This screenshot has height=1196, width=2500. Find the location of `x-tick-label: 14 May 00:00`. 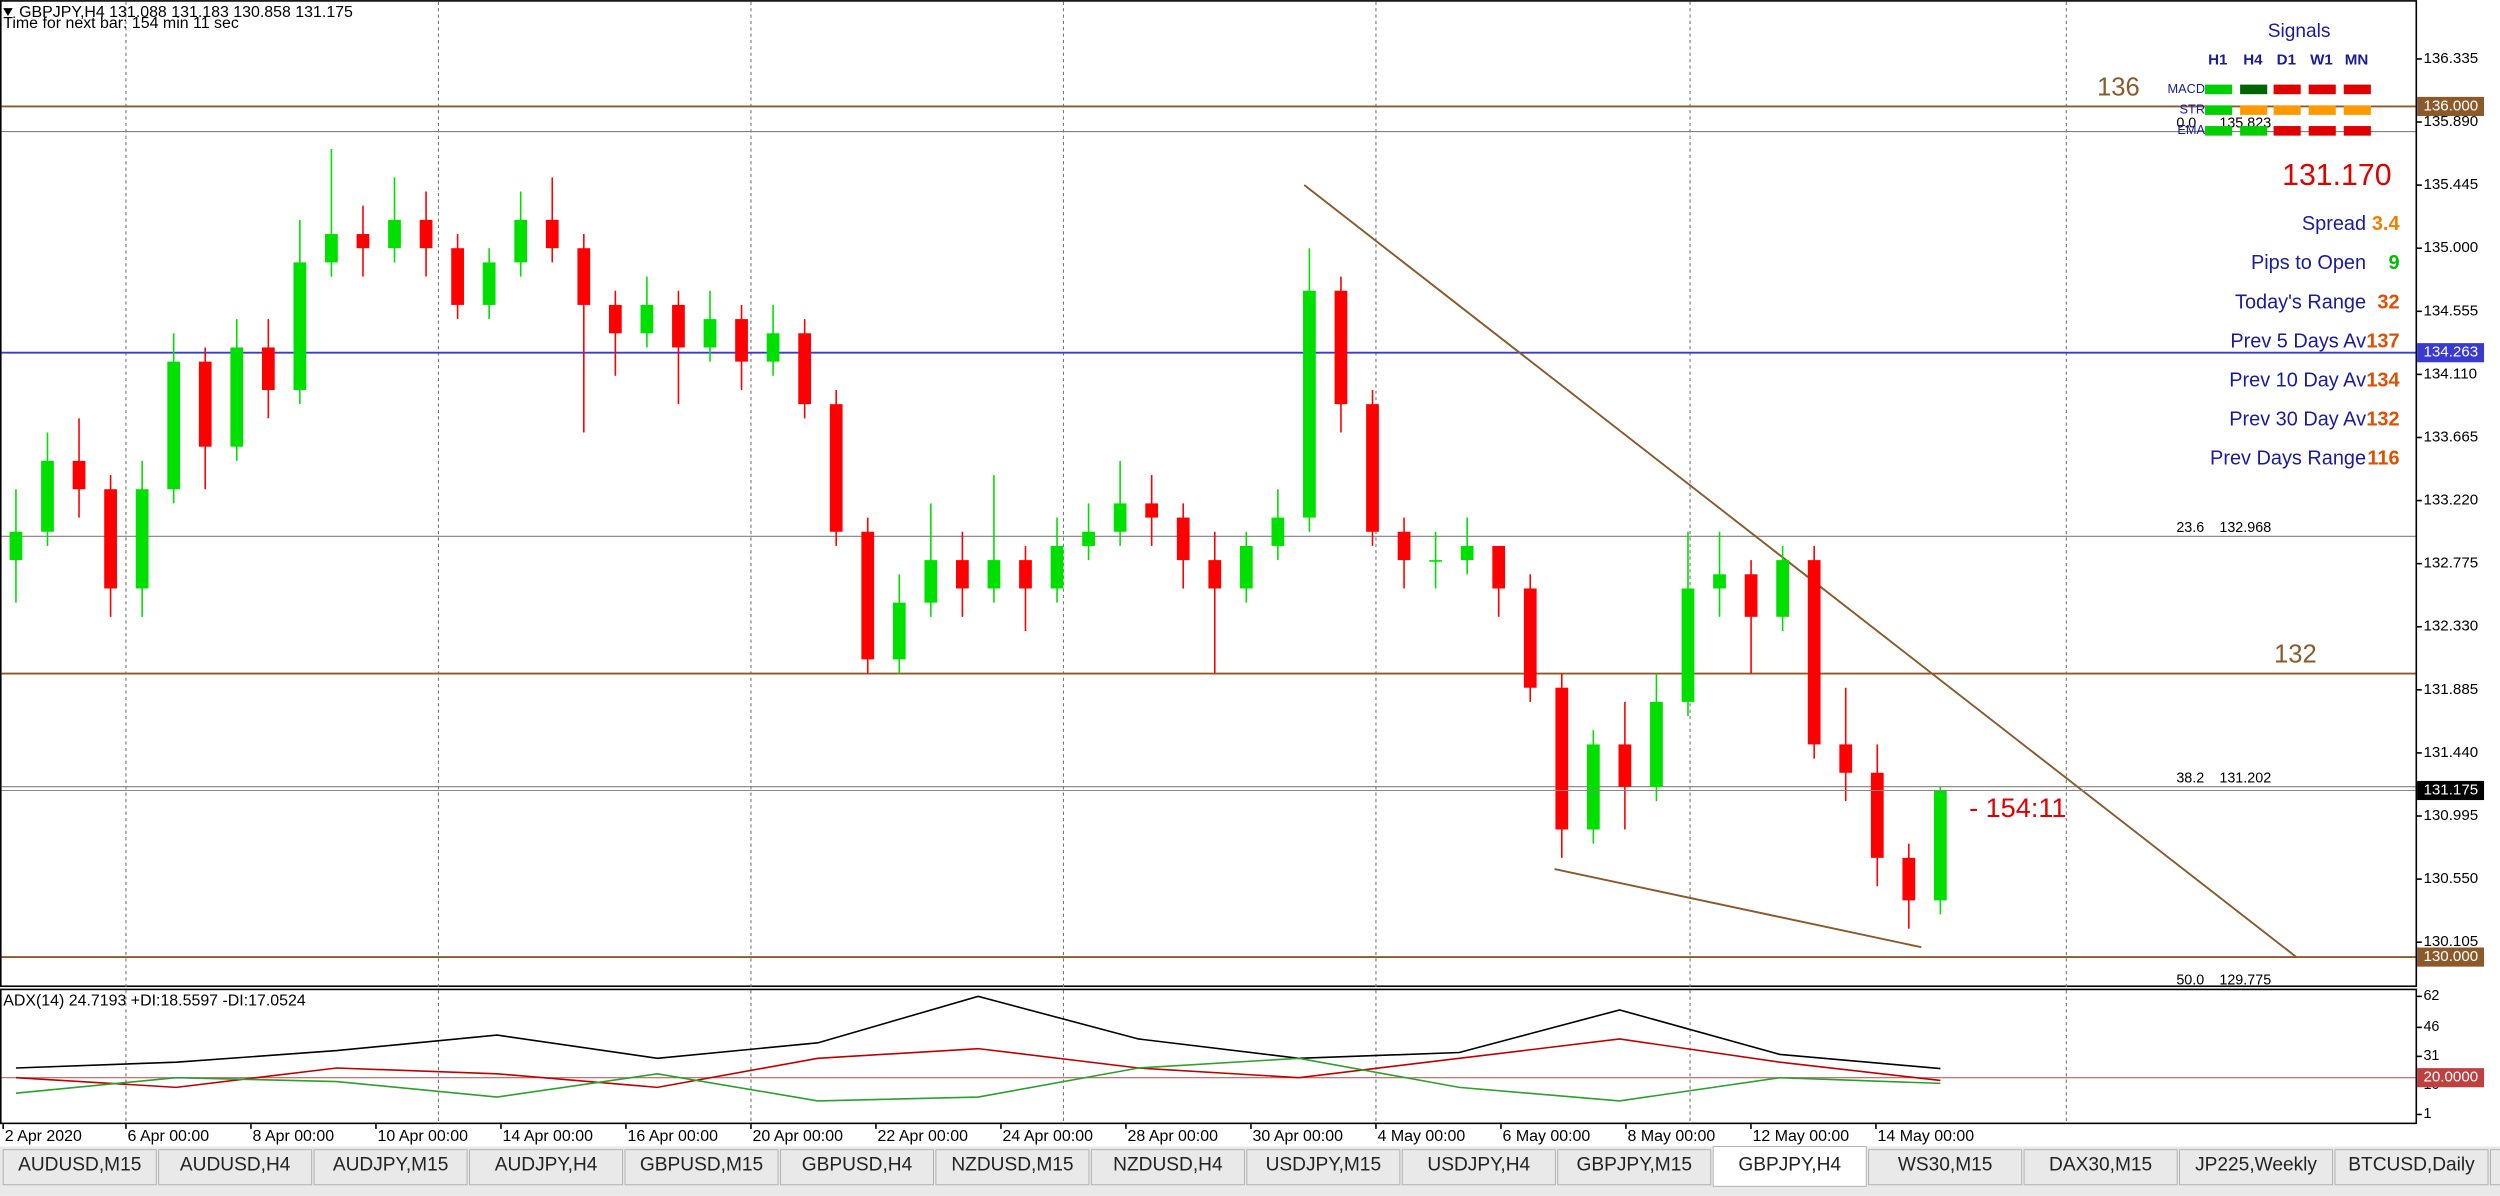

x-tick-label: 14 May 00:00 is located at coordinates (1926, 1136).